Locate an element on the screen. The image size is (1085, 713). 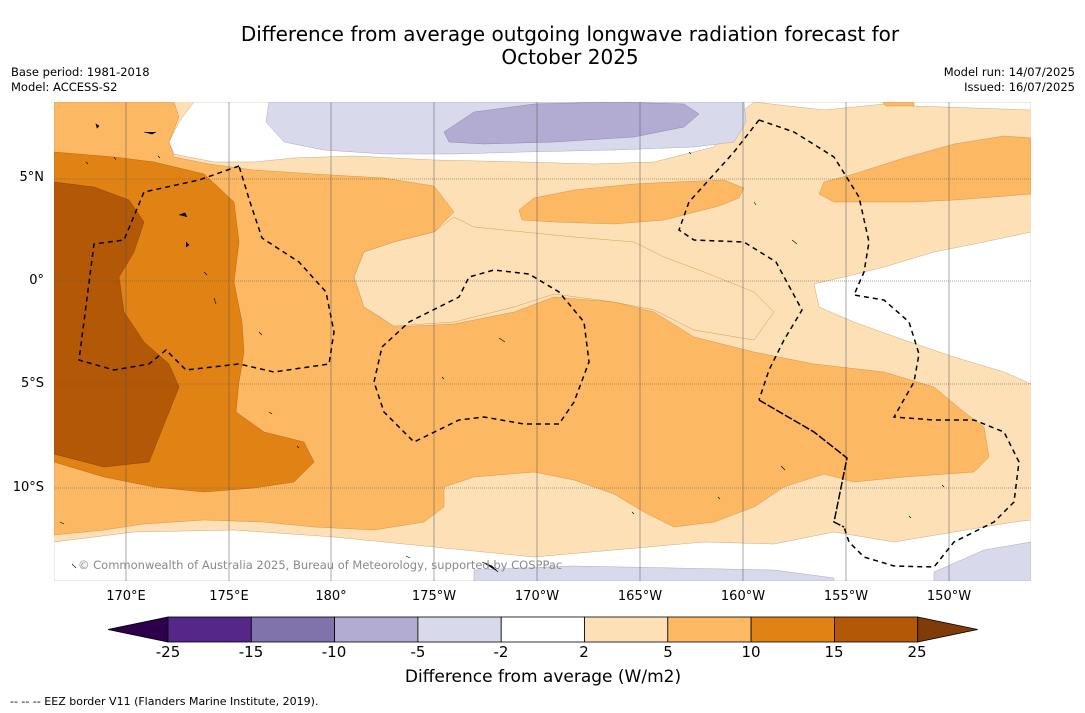
colorbar-tick: 2 is located at coordinates (584, 652).